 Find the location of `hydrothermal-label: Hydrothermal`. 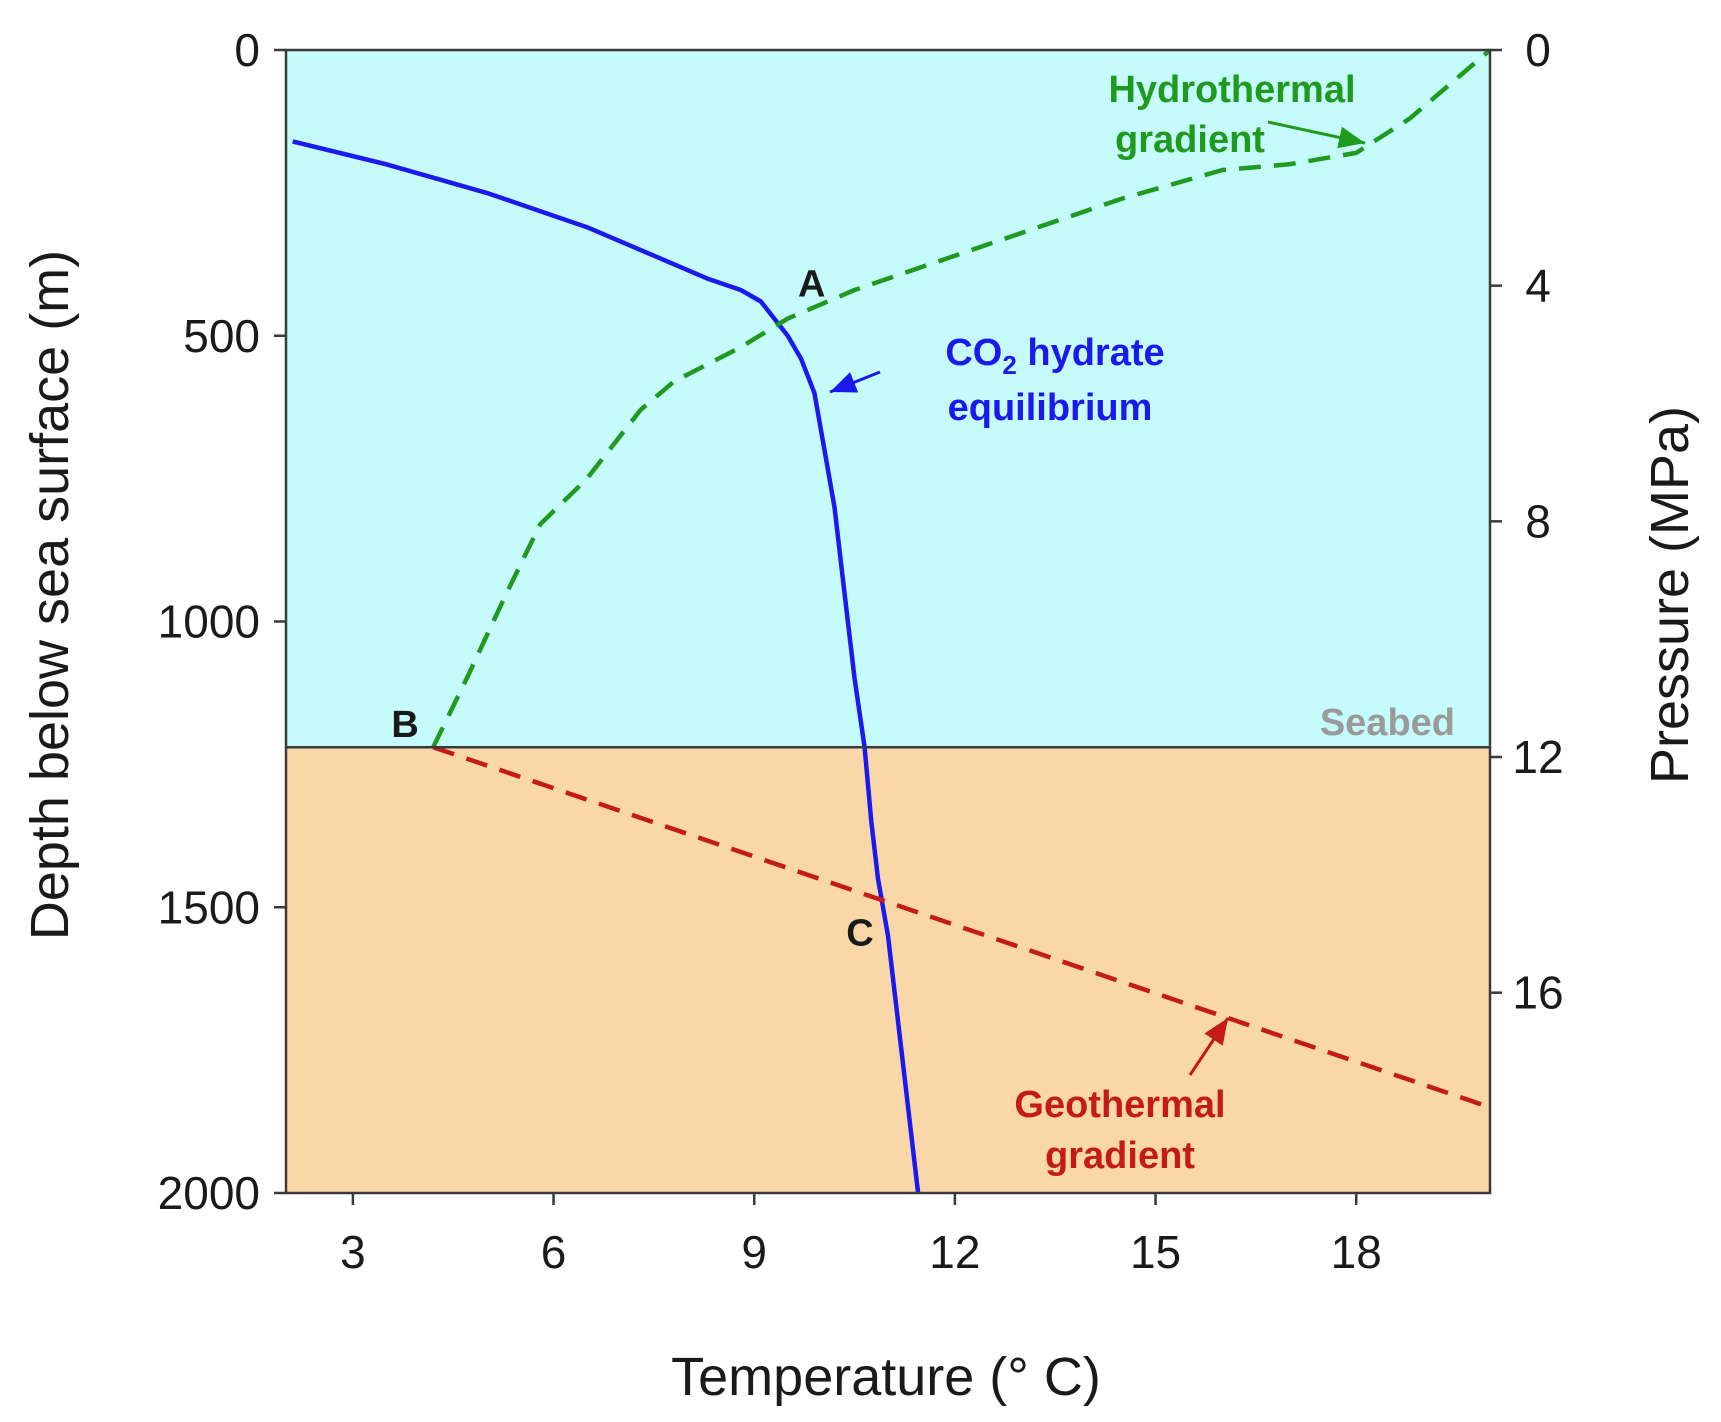

hydrothermal-label: Hydrothermal is located at coordinates (1231, 90).